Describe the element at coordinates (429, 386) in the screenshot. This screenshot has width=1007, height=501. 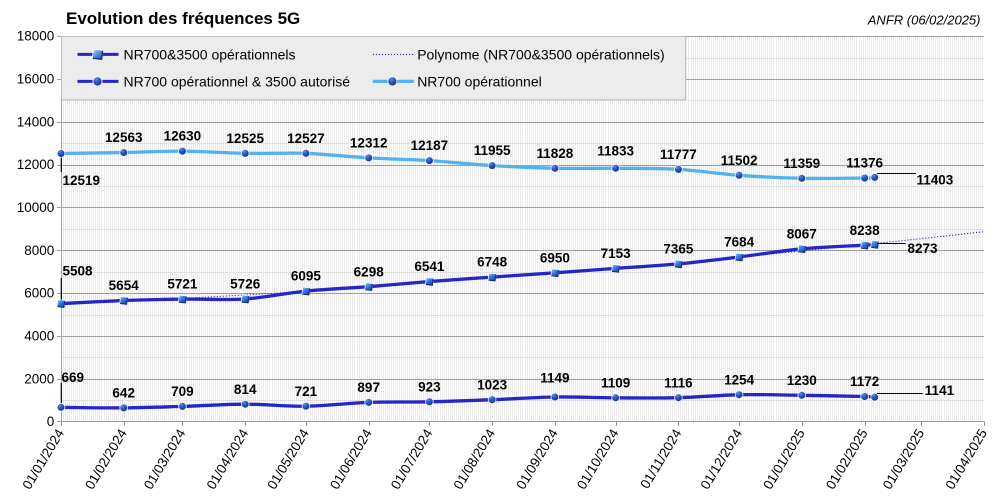
I see `svg-text: 923` at that location.